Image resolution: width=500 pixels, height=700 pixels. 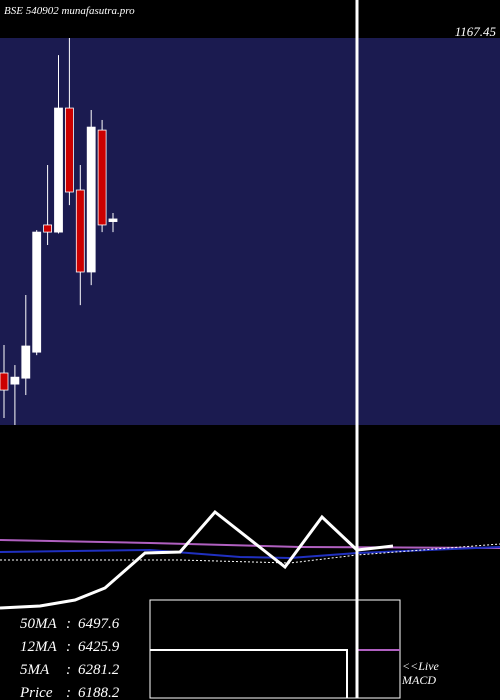 What do you see at coordinates (418, 680) in the screenshot?
I see `macd-label: MACD` at bounding box center [418, 680].